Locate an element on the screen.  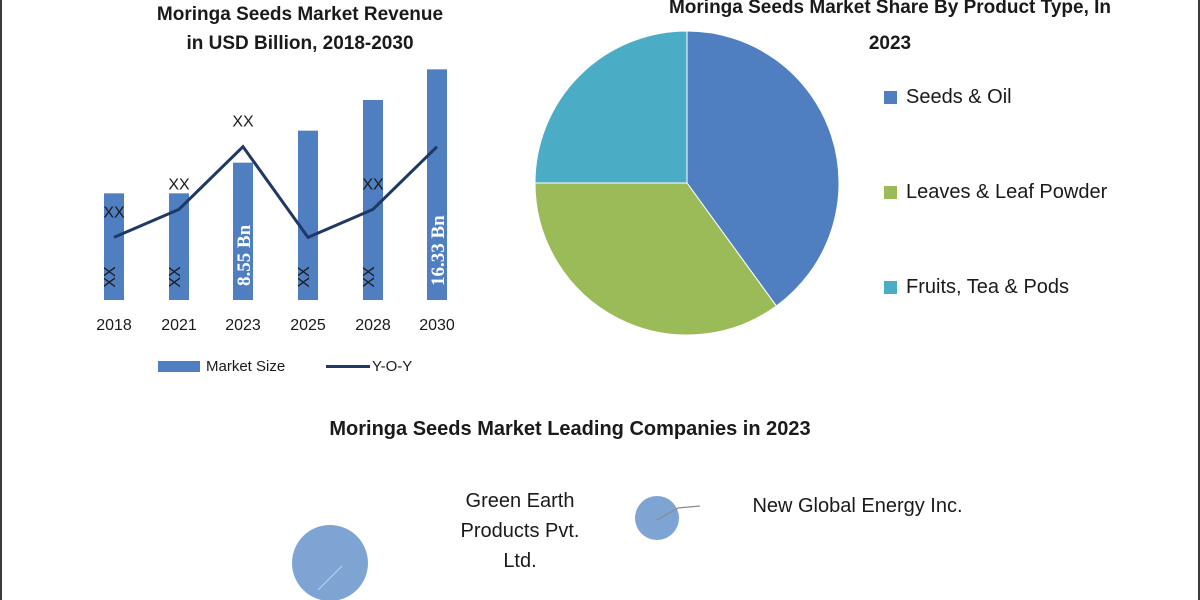
legend-yoy-line is located at coordinates (348, 366).